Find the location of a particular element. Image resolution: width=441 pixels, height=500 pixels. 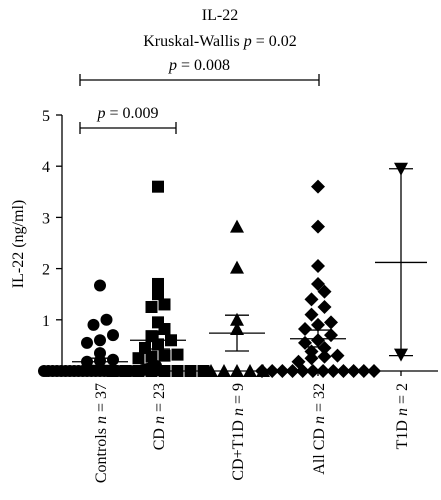

category-label: CD+T1D n = 9 is located at coordinates (238, 432).